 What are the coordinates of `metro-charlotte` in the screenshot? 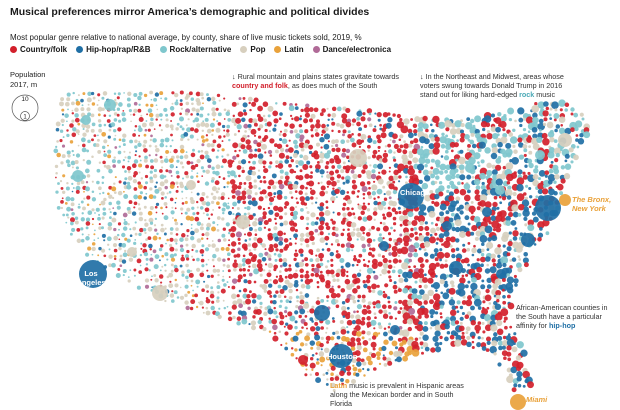 It's located at (501, 274).